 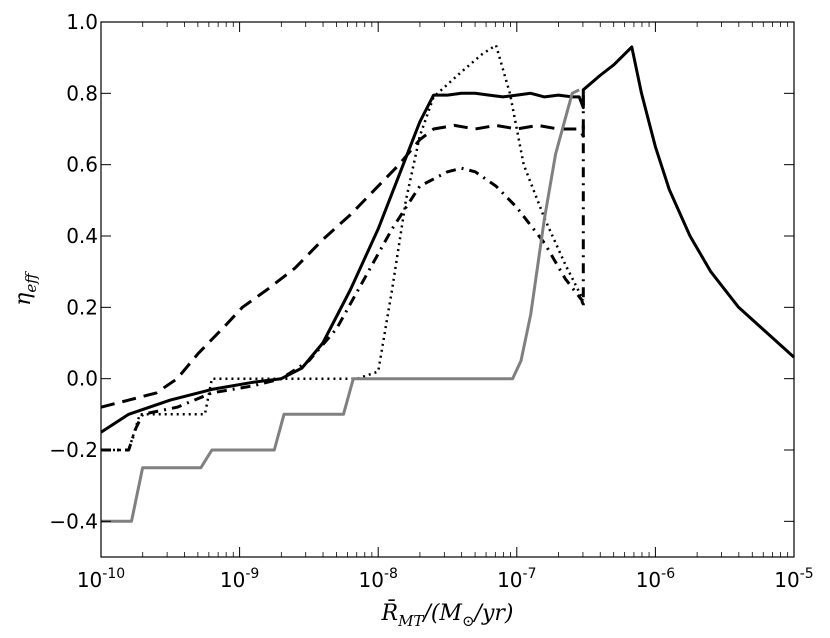 I want to click on x-tick-label: 10⁻⁵, so click(x=793, y=579).